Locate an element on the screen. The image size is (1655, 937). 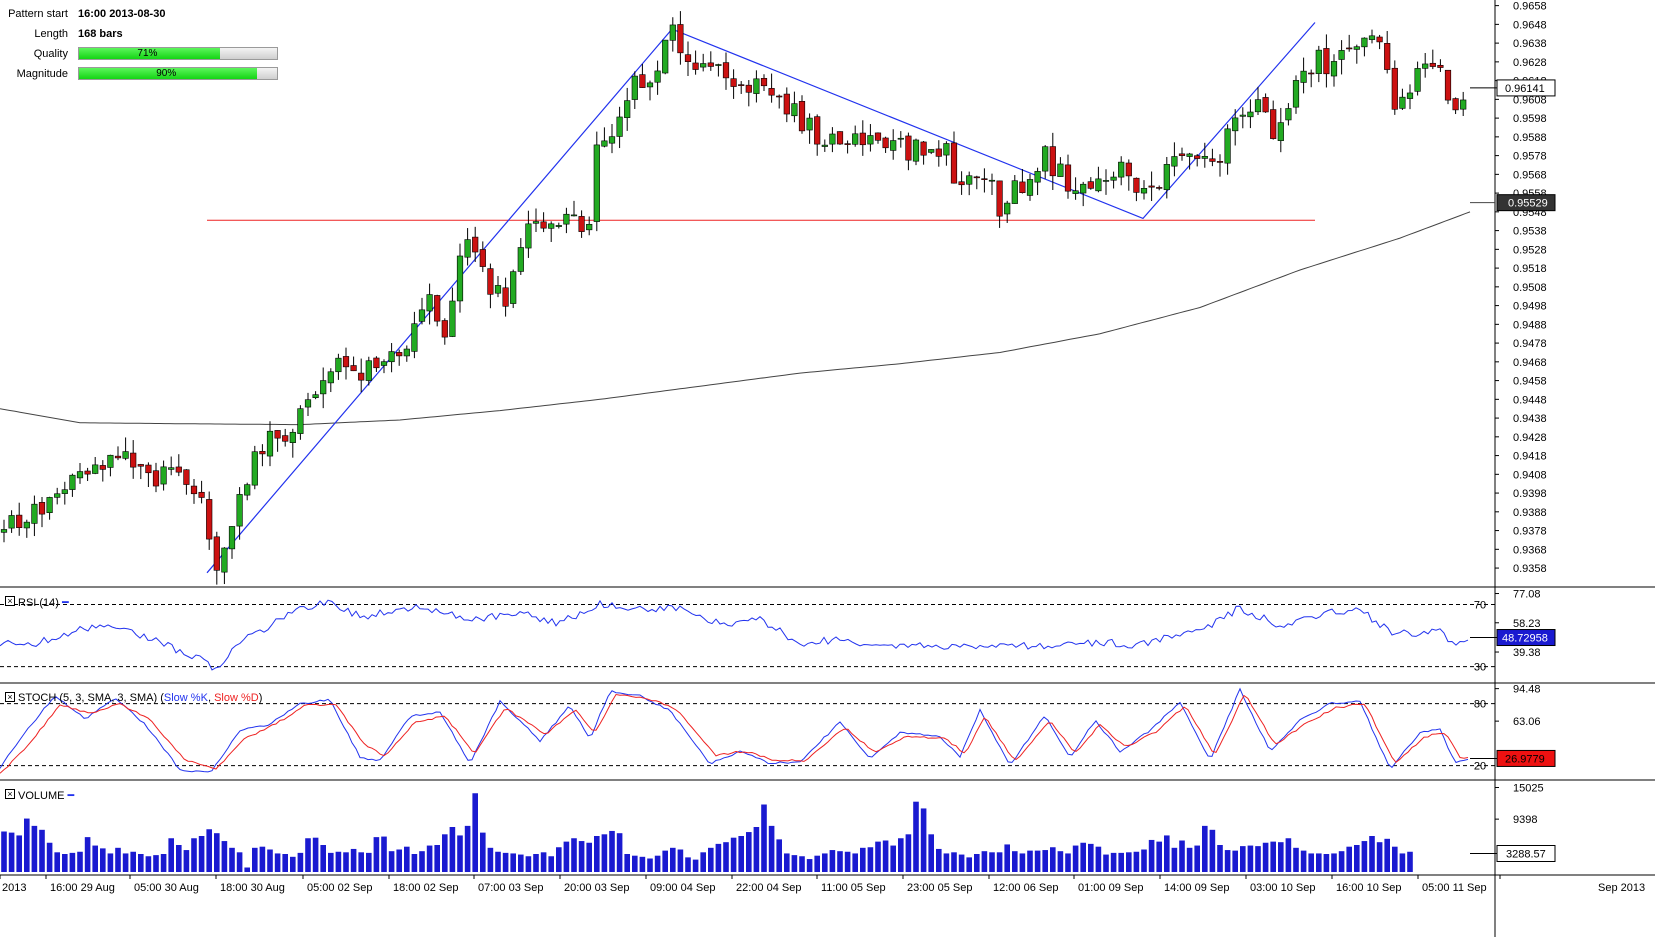
magnitude-bar-fill is located at coordinates (168, 73).